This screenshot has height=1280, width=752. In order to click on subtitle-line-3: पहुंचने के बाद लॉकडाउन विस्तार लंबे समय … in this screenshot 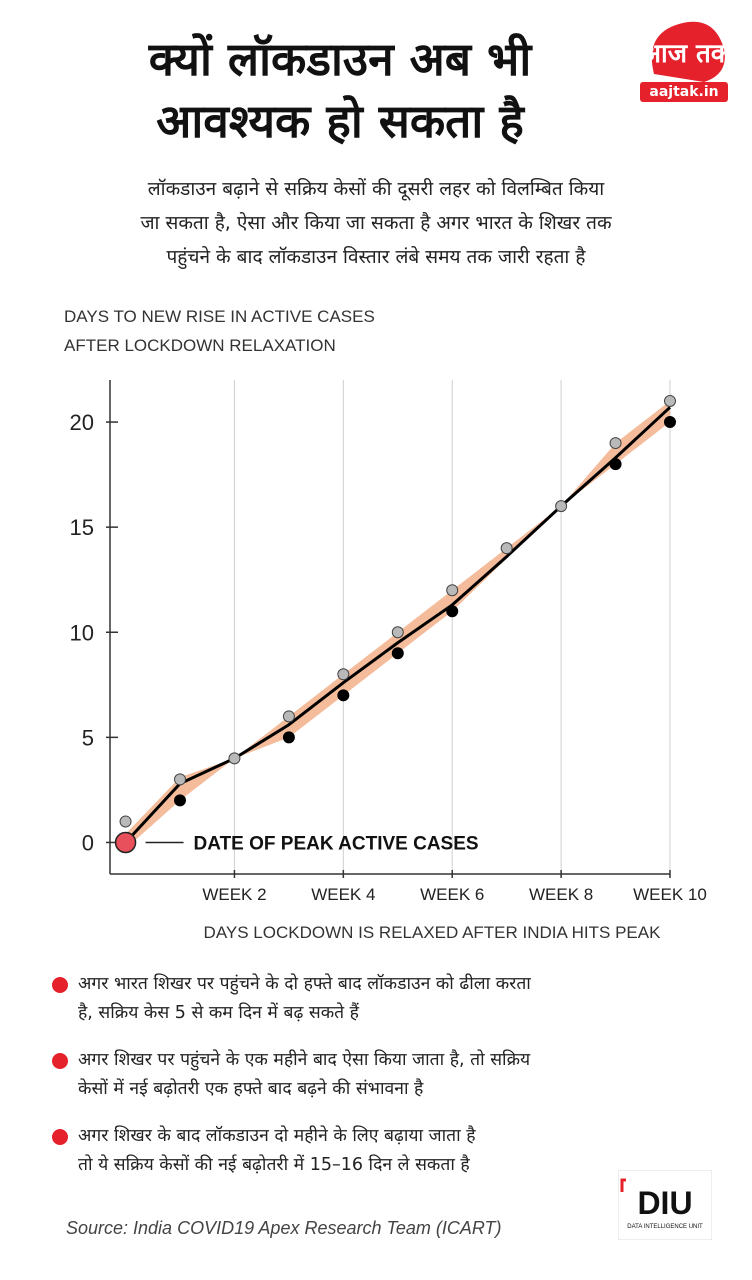, I will do `click(376, 257)`.